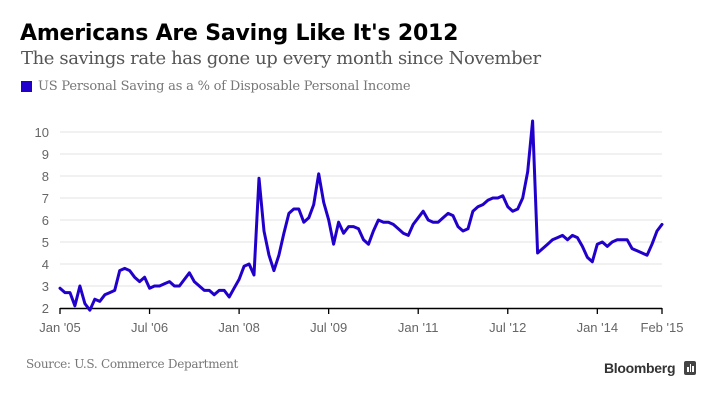 This screenshot has width=720, height=403. I want to click on x-tick-label: Jan '08, so click(239, 327).